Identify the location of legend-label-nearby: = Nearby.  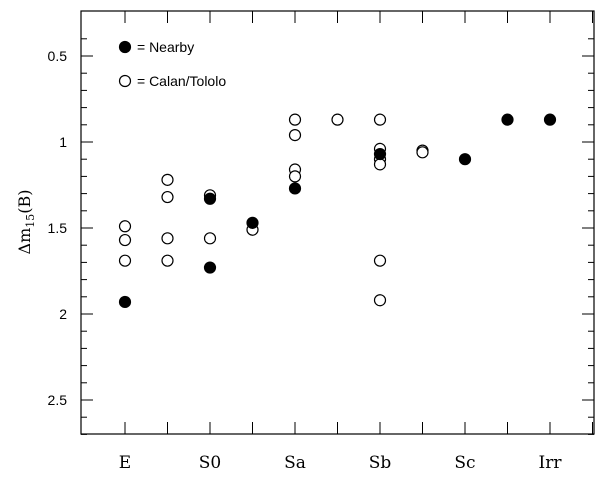
(165, 47).